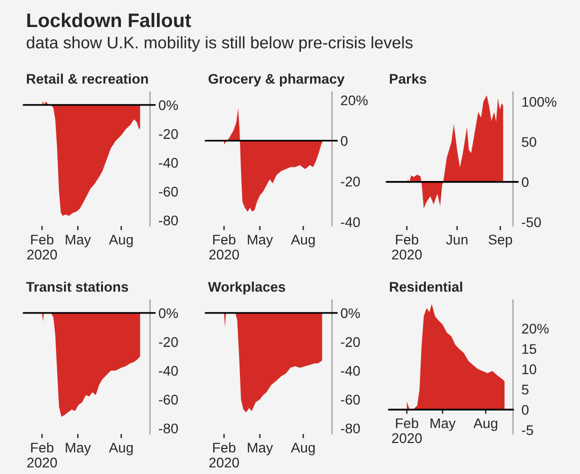 Image resolution: width=580 pixels, height=474 pixels. What do you see at coordinates (525, 389) in the screenshot?
I see `y-tick-label: 5` at bounding box center [525, 389].